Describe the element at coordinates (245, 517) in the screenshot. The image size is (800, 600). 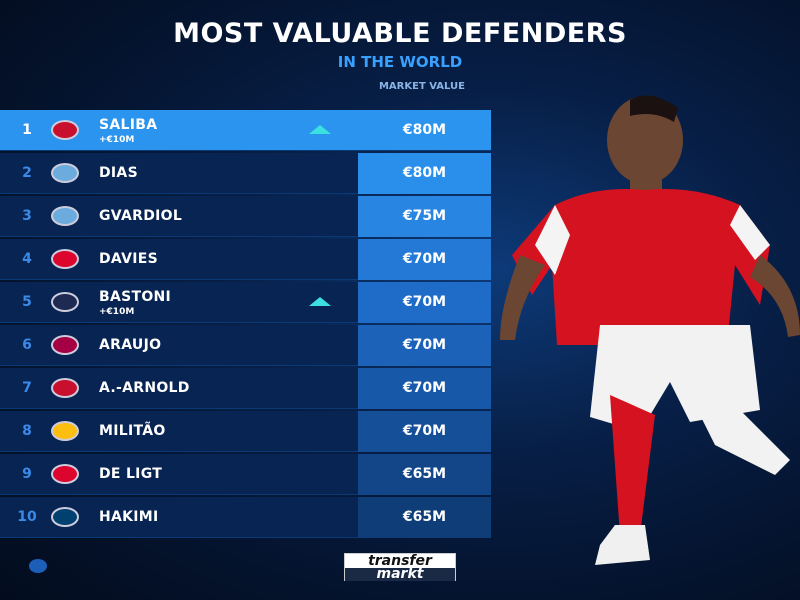
I see `table-row: 10 HAKIMI €65M` at that location.